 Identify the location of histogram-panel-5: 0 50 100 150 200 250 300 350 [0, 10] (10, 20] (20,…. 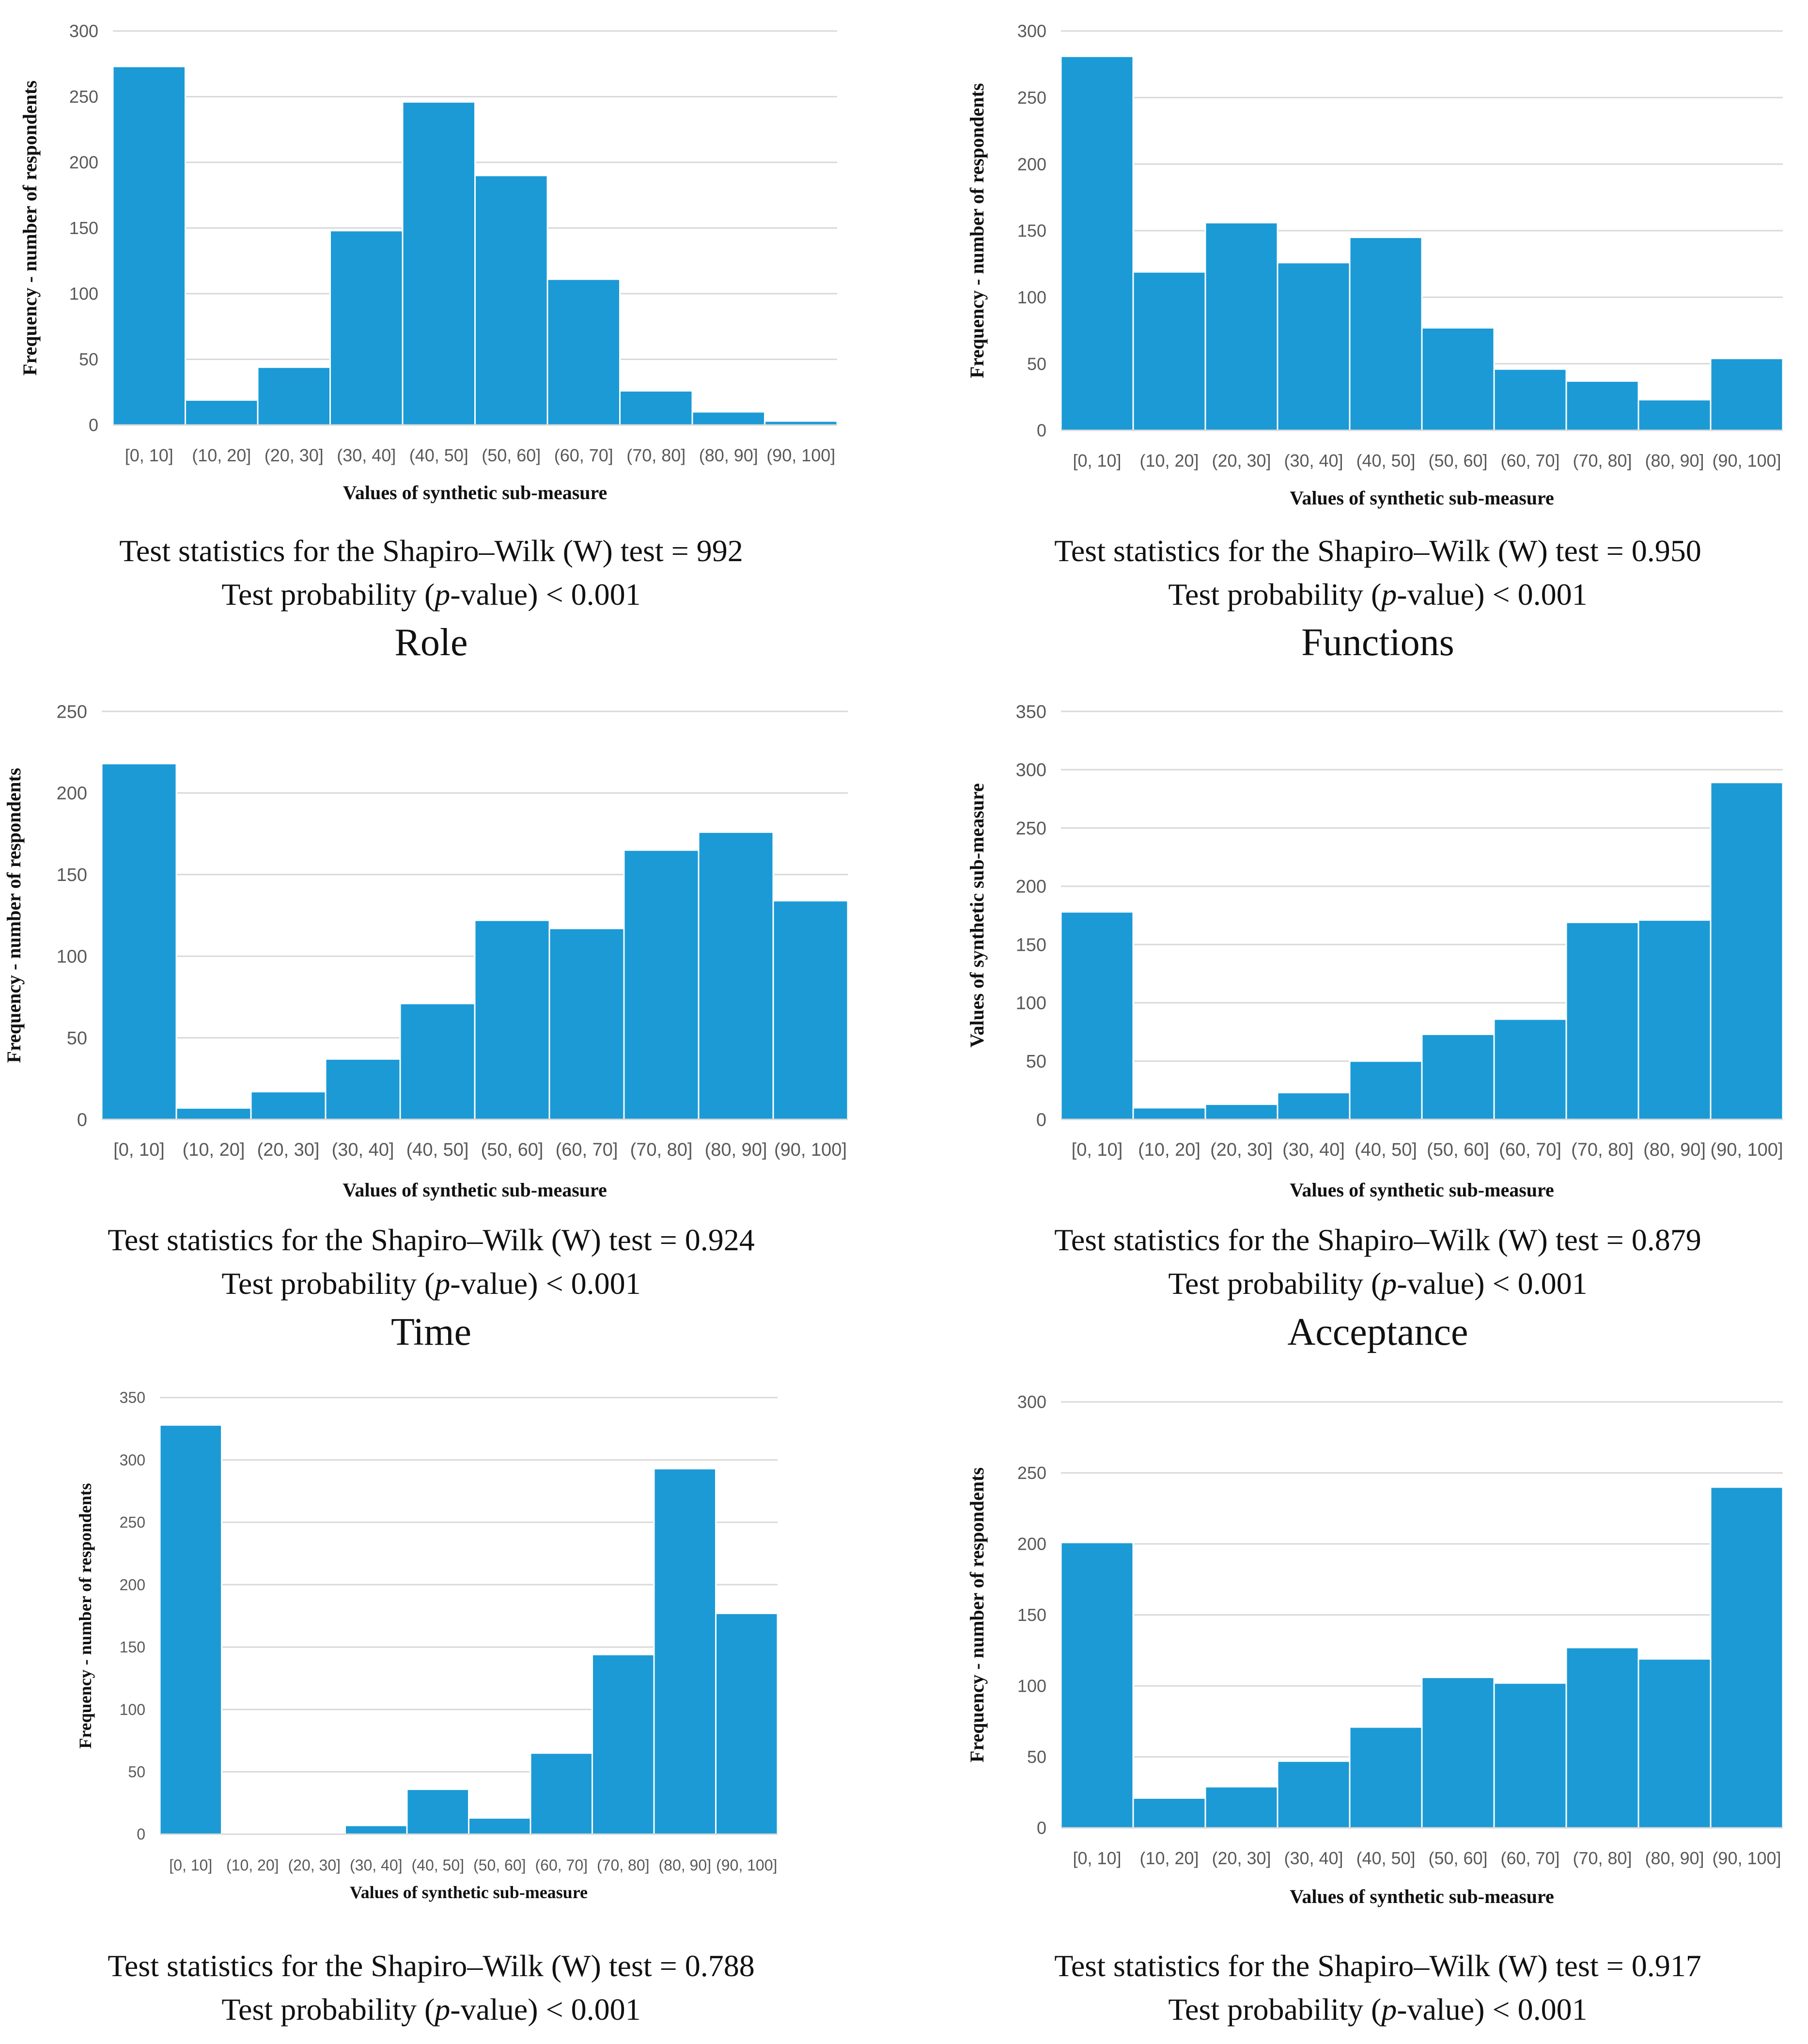
(428, 1708).